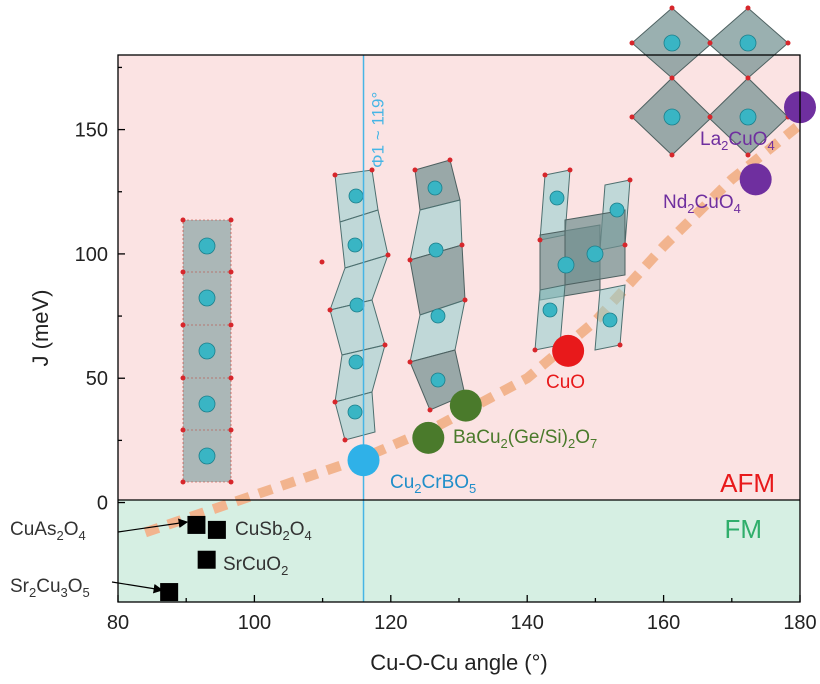 The width and height of the screenshot is (820, 684). Describe the element at coordinates (459, 662) in the screenshot. I see `x-axis-title: Cu-O-Cu angle (°)` at that location.